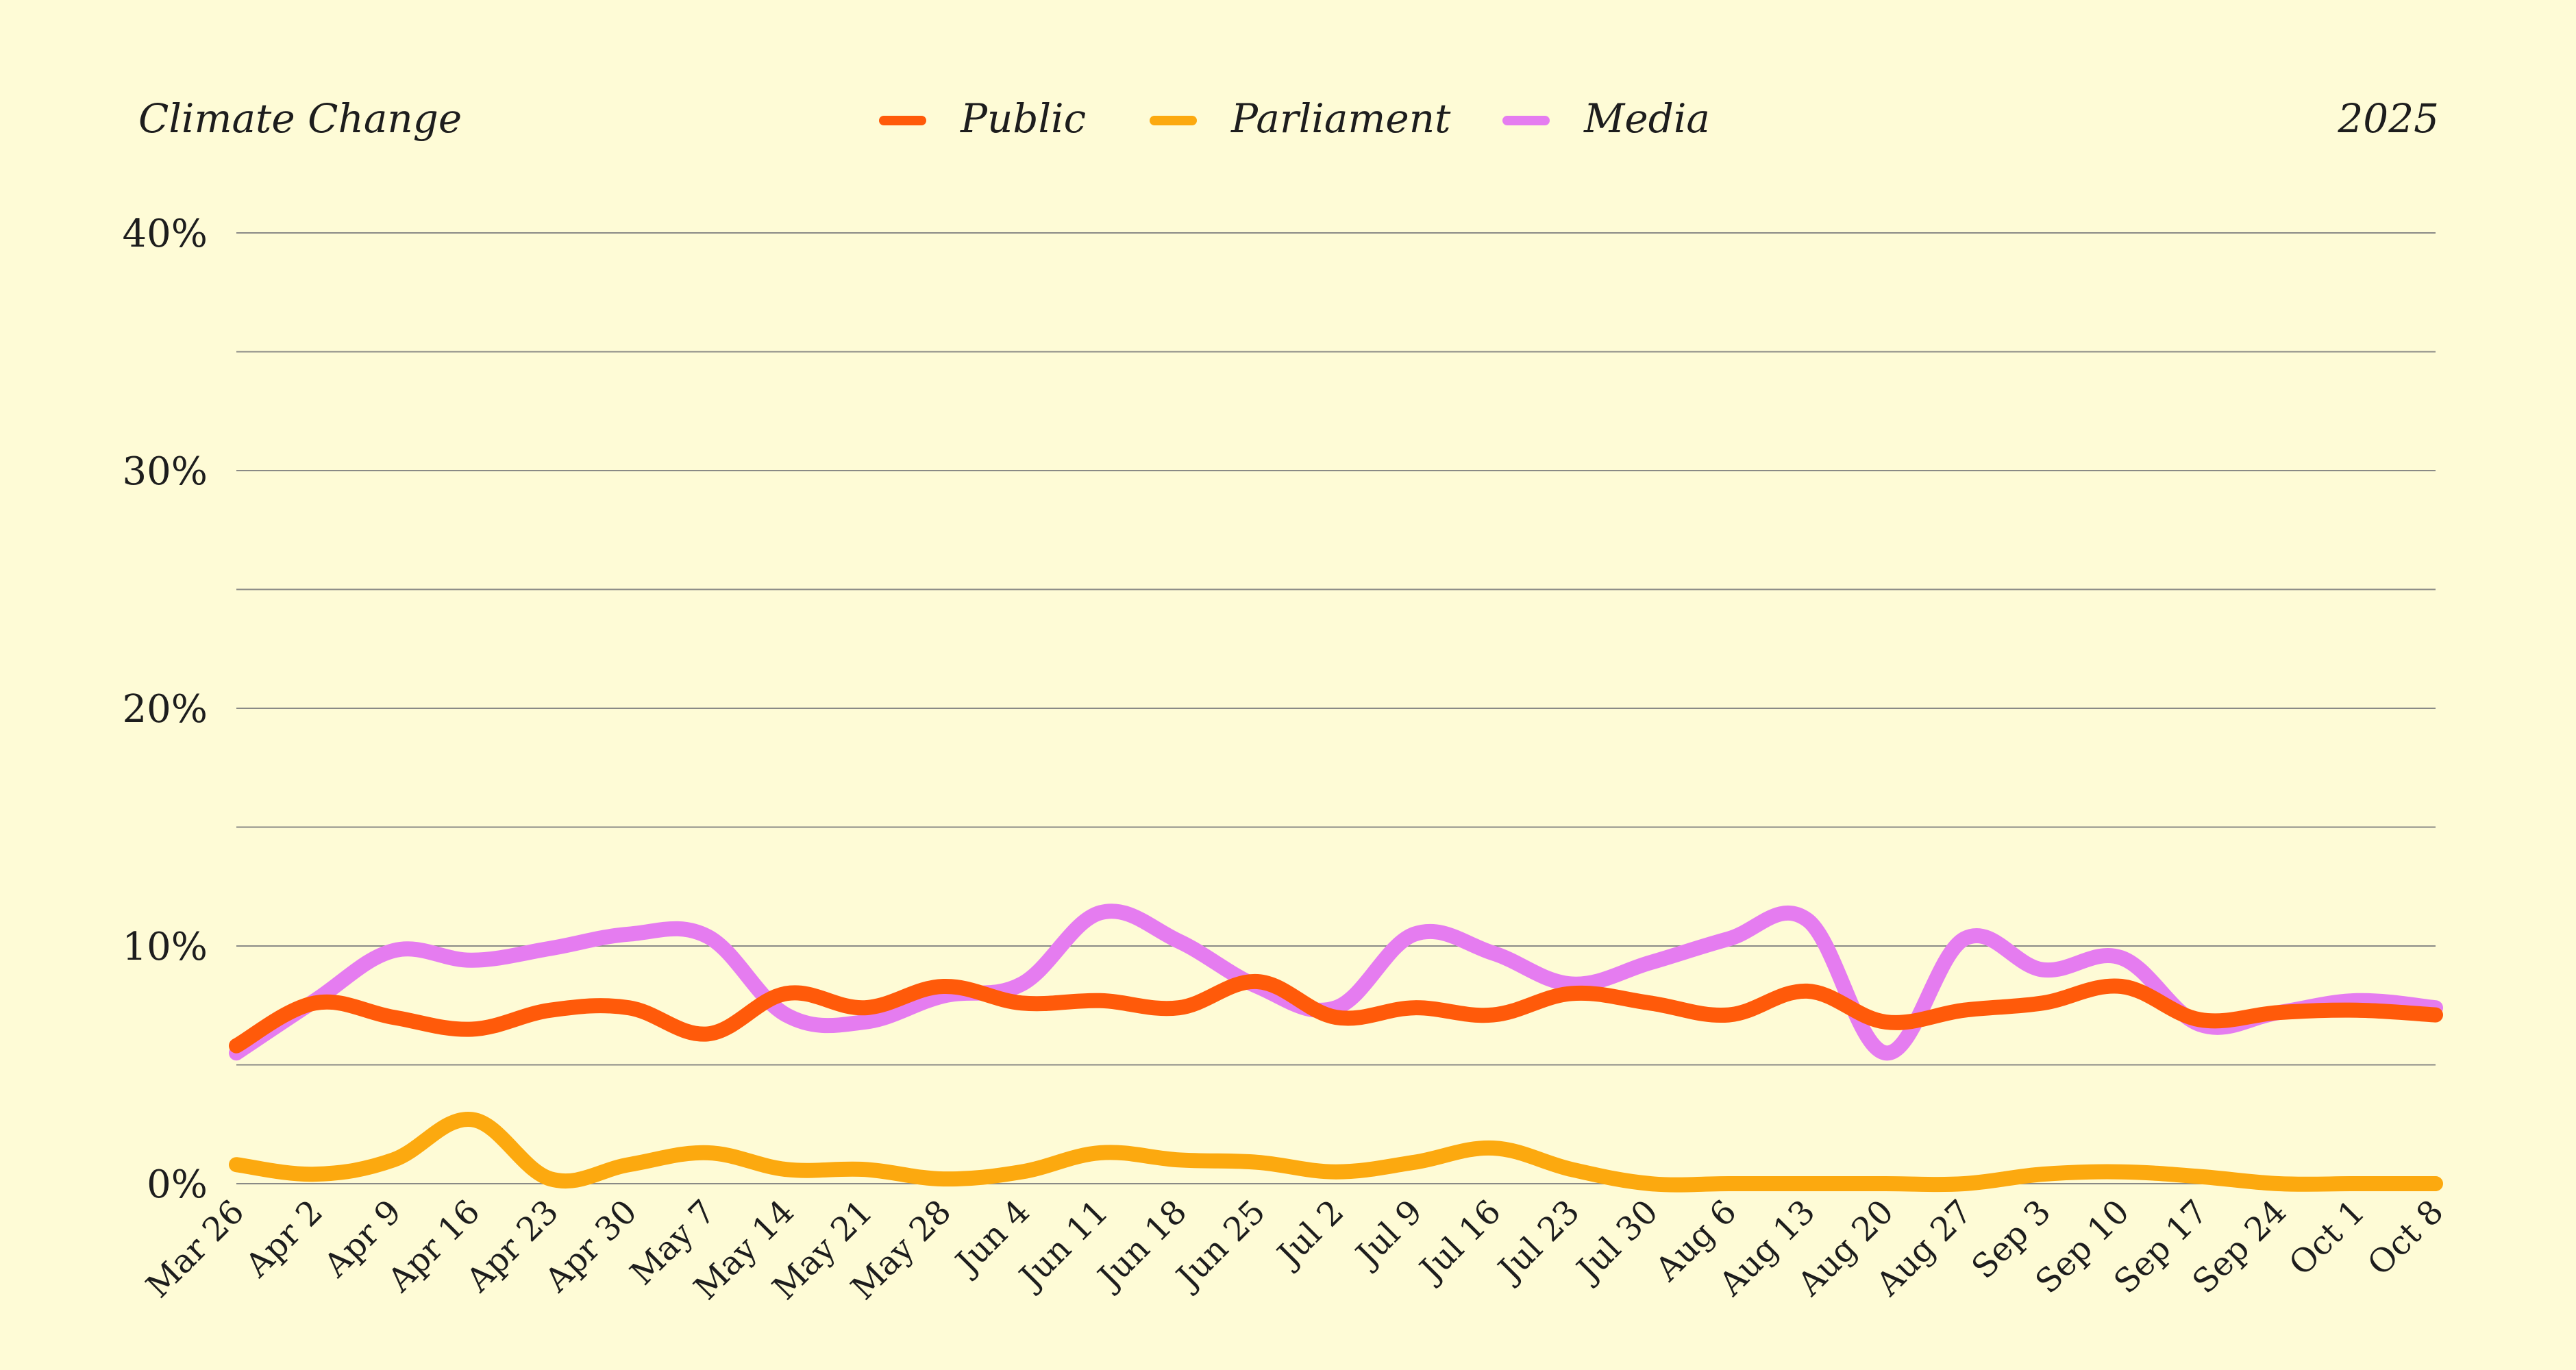 Image resolution: width=2576 pixels, height=1370 pixels. What do you see at coordinates (1616, 1242) in the screenshot?
I see `x-tick-label: Jul 30` at bounding box center [1616, 1242].